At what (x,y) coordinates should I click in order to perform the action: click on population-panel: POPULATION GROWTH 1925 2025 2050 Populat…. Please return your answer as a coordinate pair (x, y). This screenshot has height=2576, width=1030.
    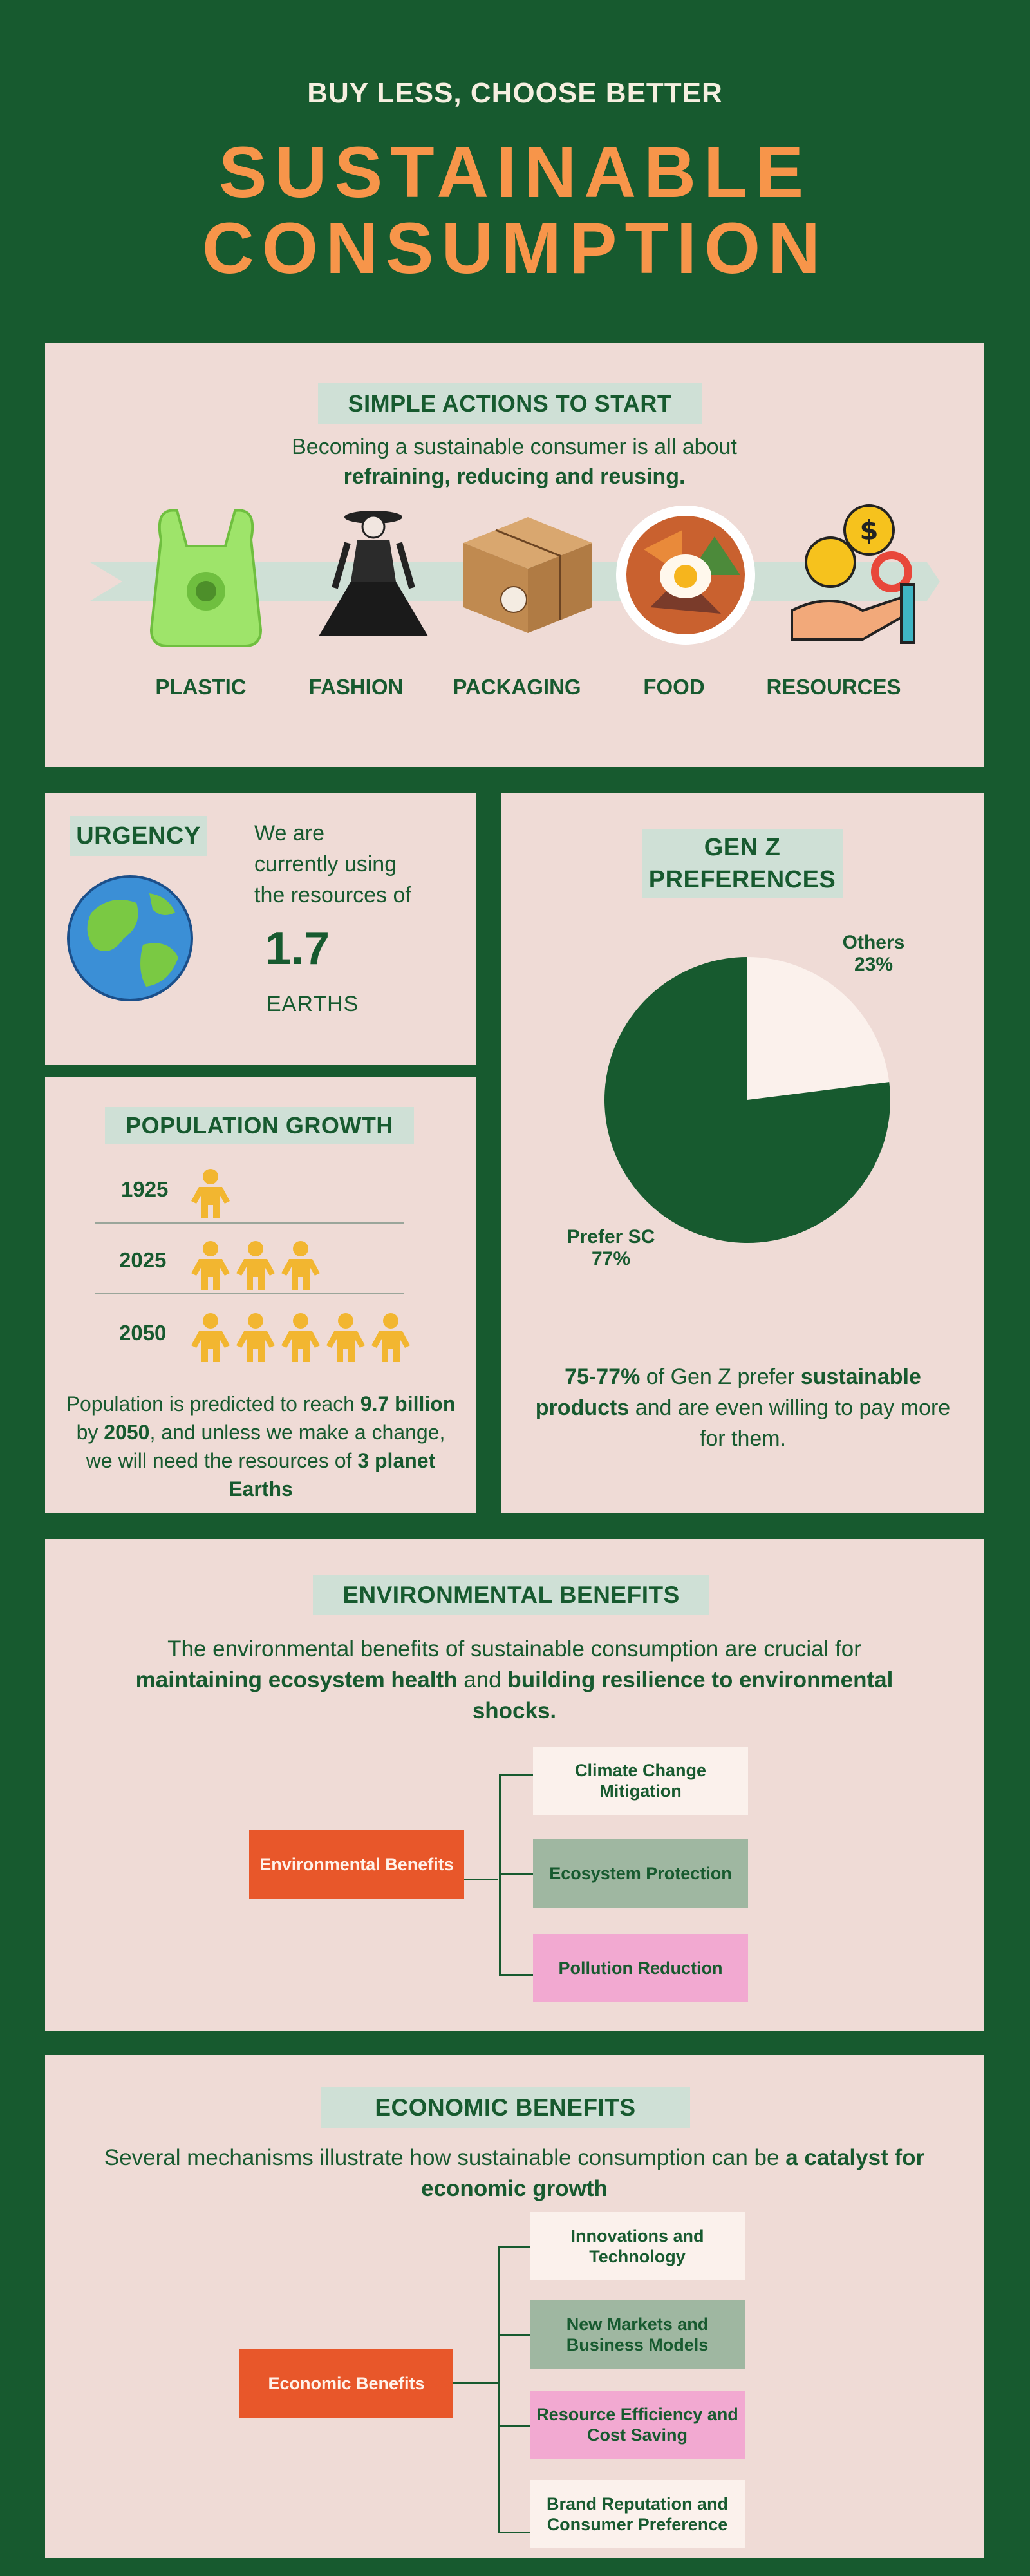
    Looking at the image, I should click on (260, 1295).